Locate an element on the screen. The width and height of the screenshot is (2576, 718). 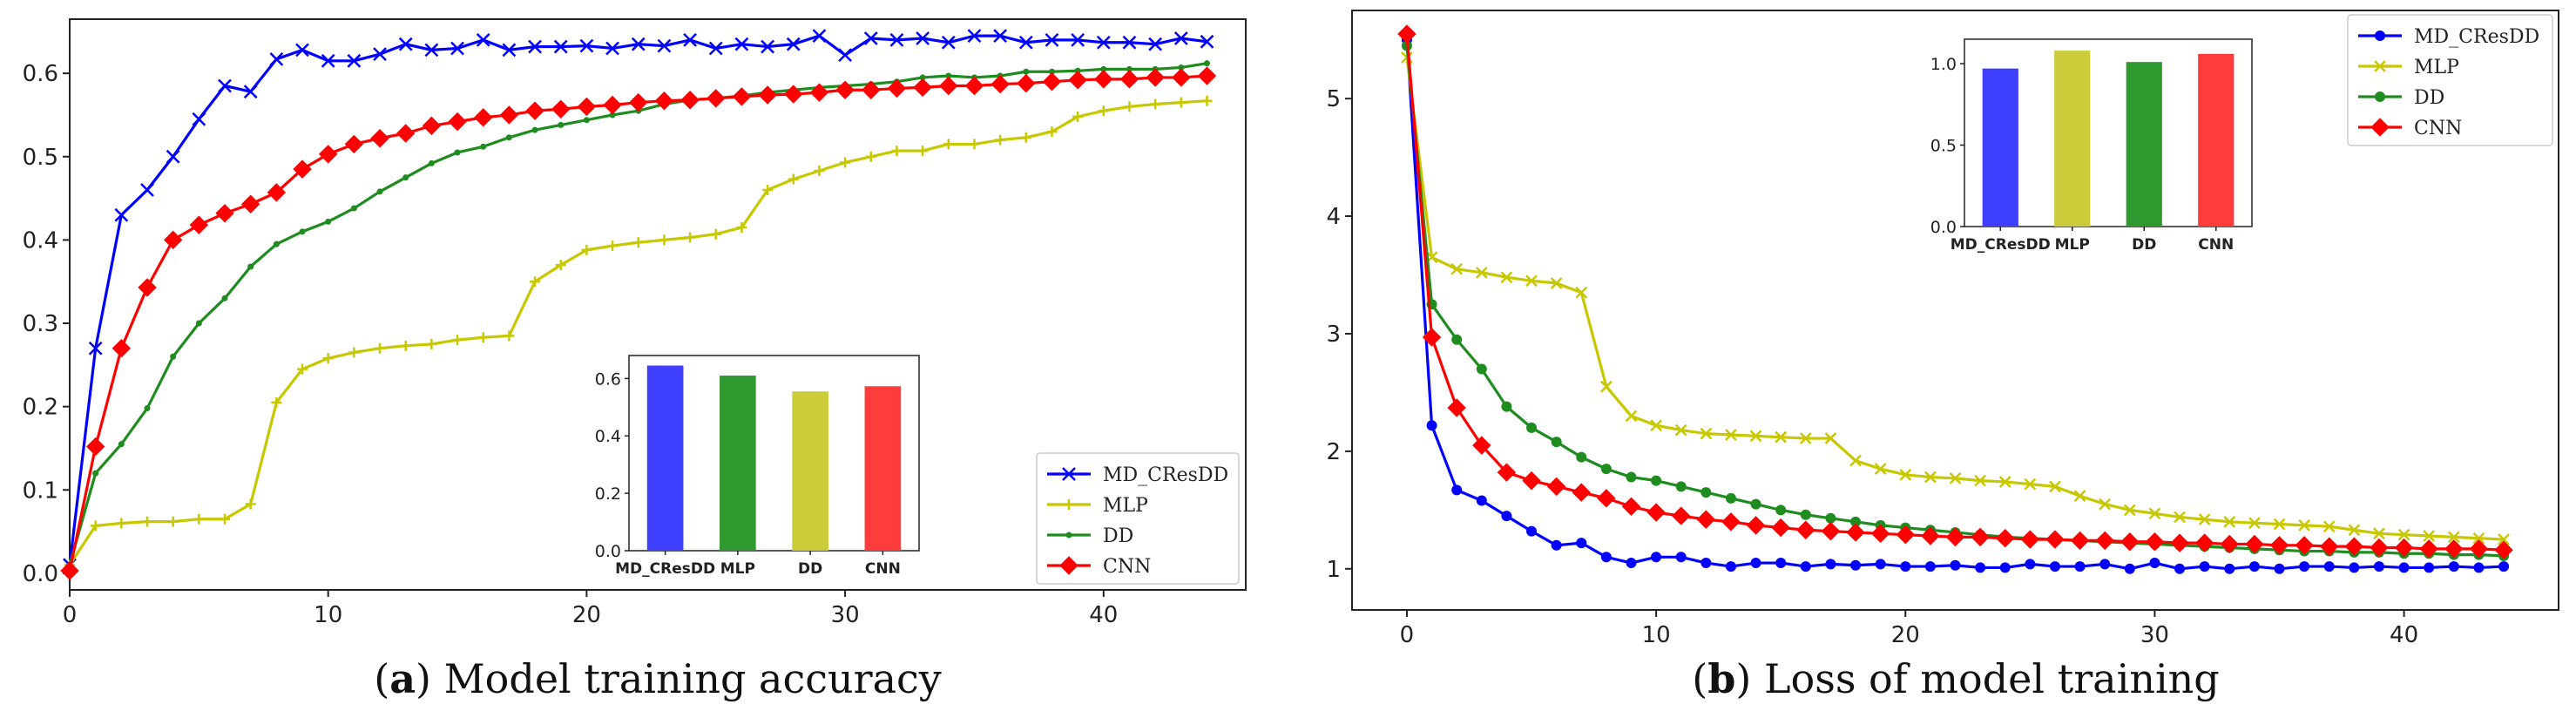
panel-a-legend-label: DD is located at coordinates (1118, 536).